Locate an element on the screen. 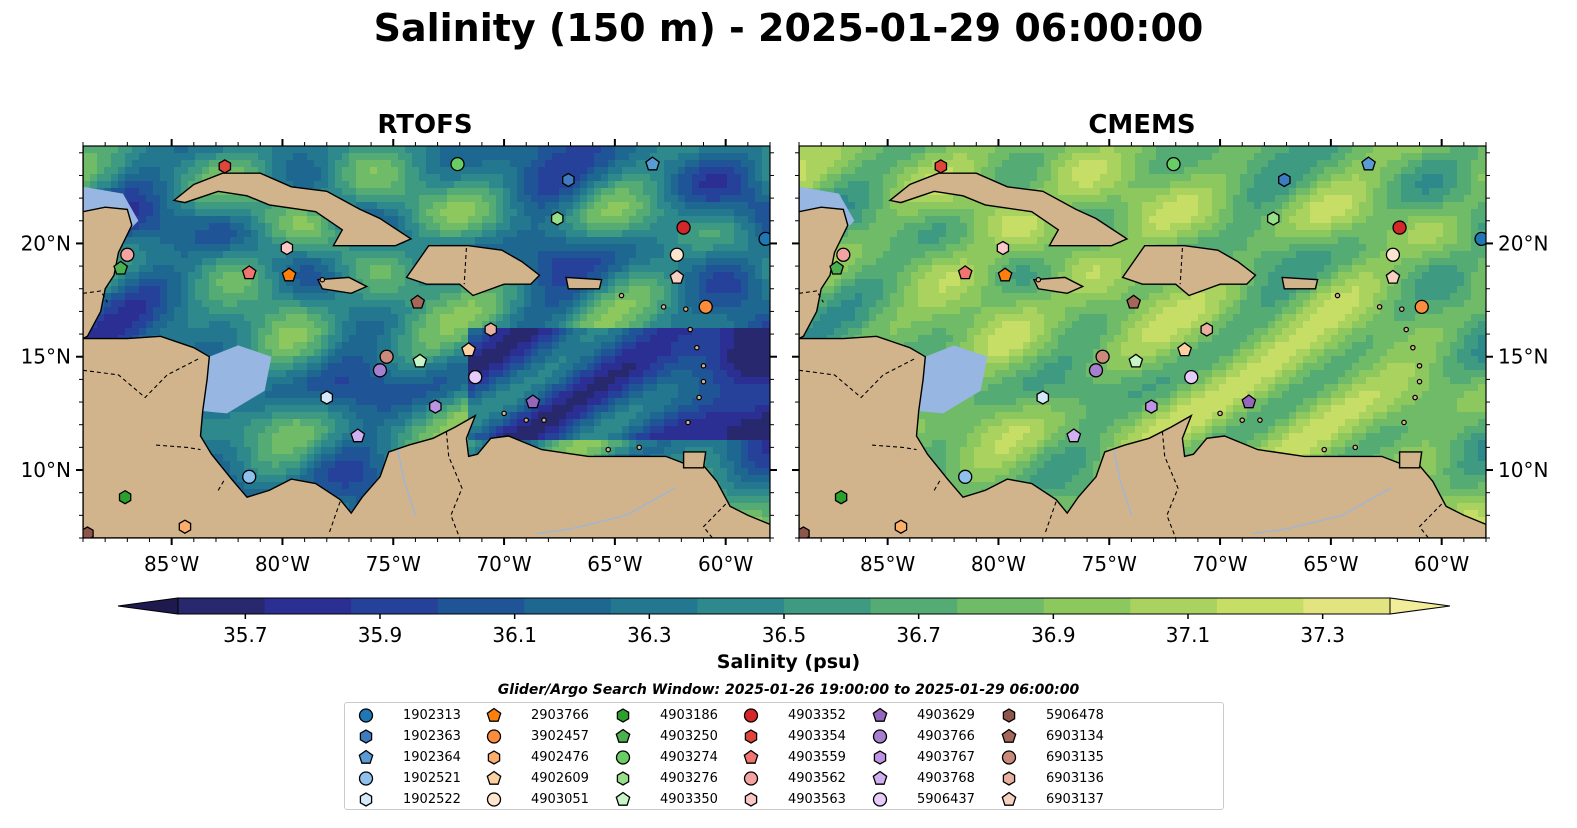 Image resolution: width=1577 pixels, height=828 pixels. colorbar-tick-label: 36.1 is located at coordinates (514, 635).